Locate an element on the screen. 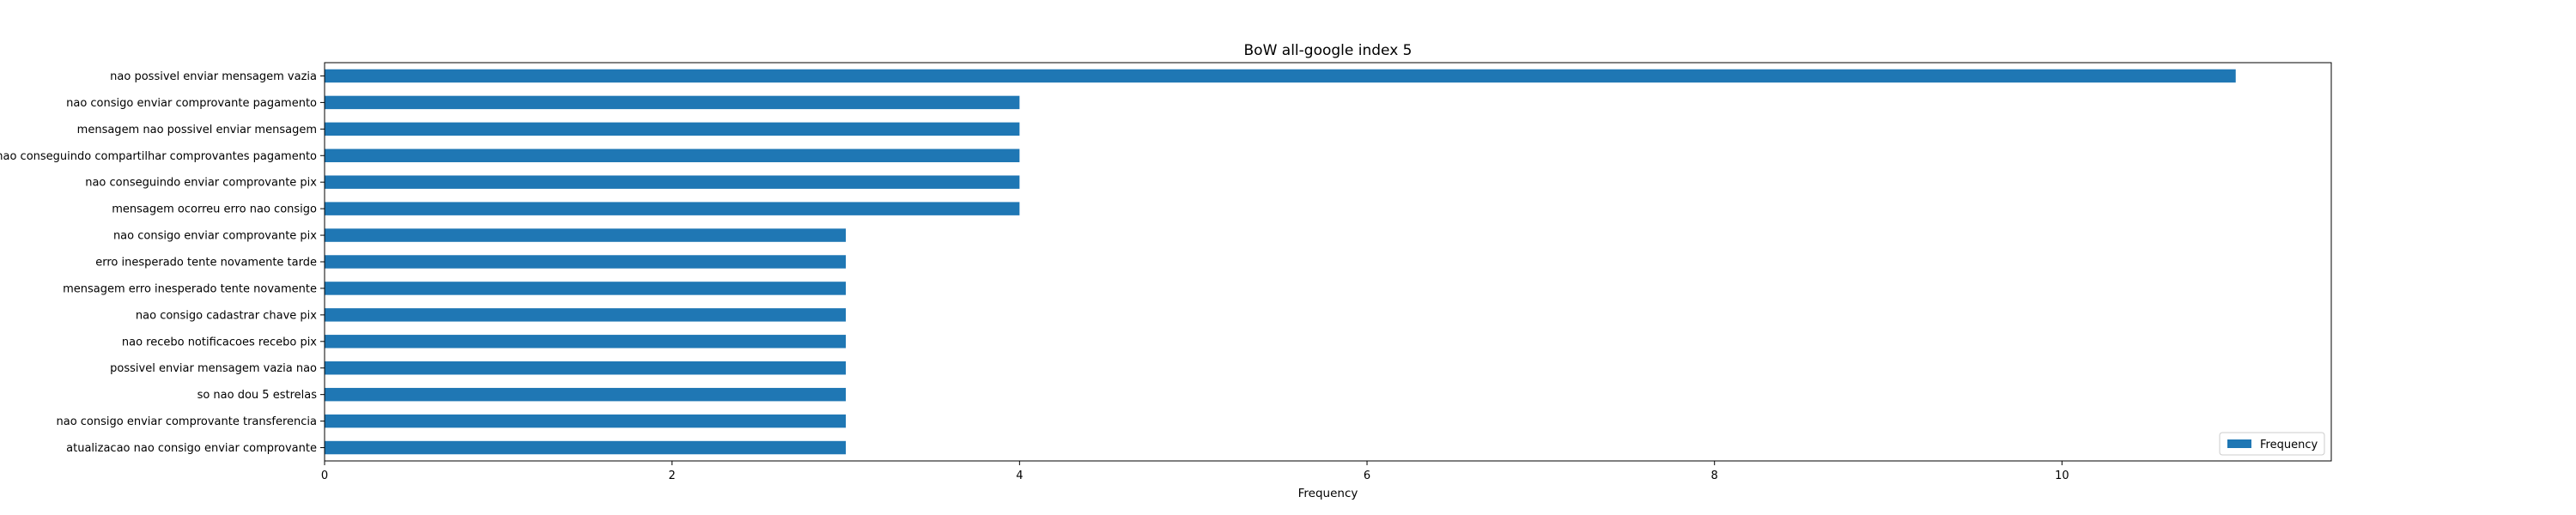 The width and height of the screenshot is (2576, 515). y-tick-label: mensagem ocorreu erro nao consigo is located at coordinates (214, 209).